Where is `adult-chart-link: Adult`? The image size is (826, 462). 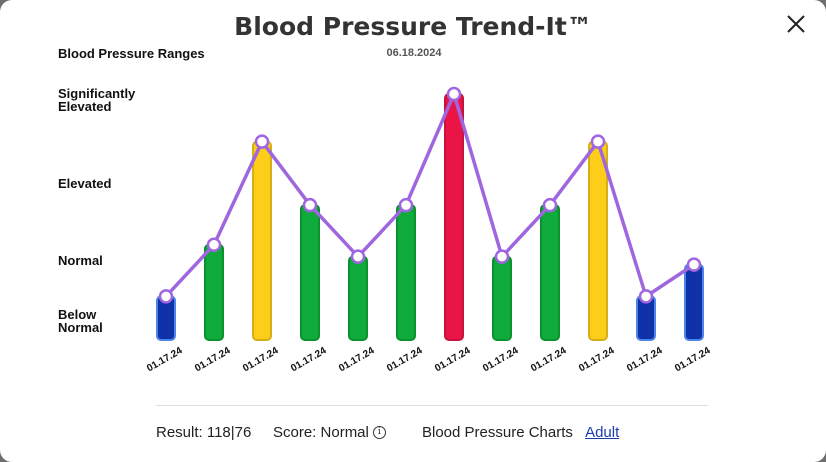 adult-chart-link: Adult is located at coordinates (602, 432).